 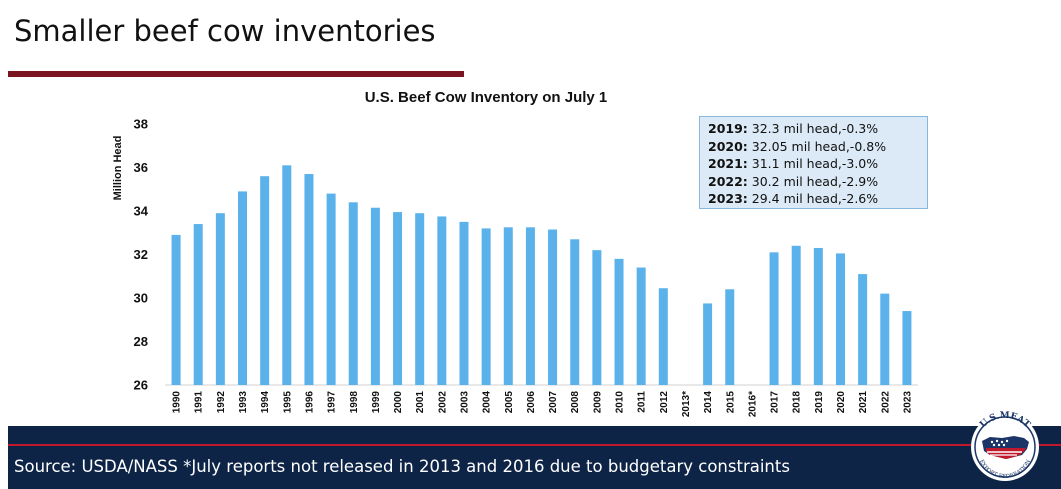 What do you see at coordinates (309, 402) in the screenshot?
I see `x-tick-label: 1996` at bounding box center [309, 402].